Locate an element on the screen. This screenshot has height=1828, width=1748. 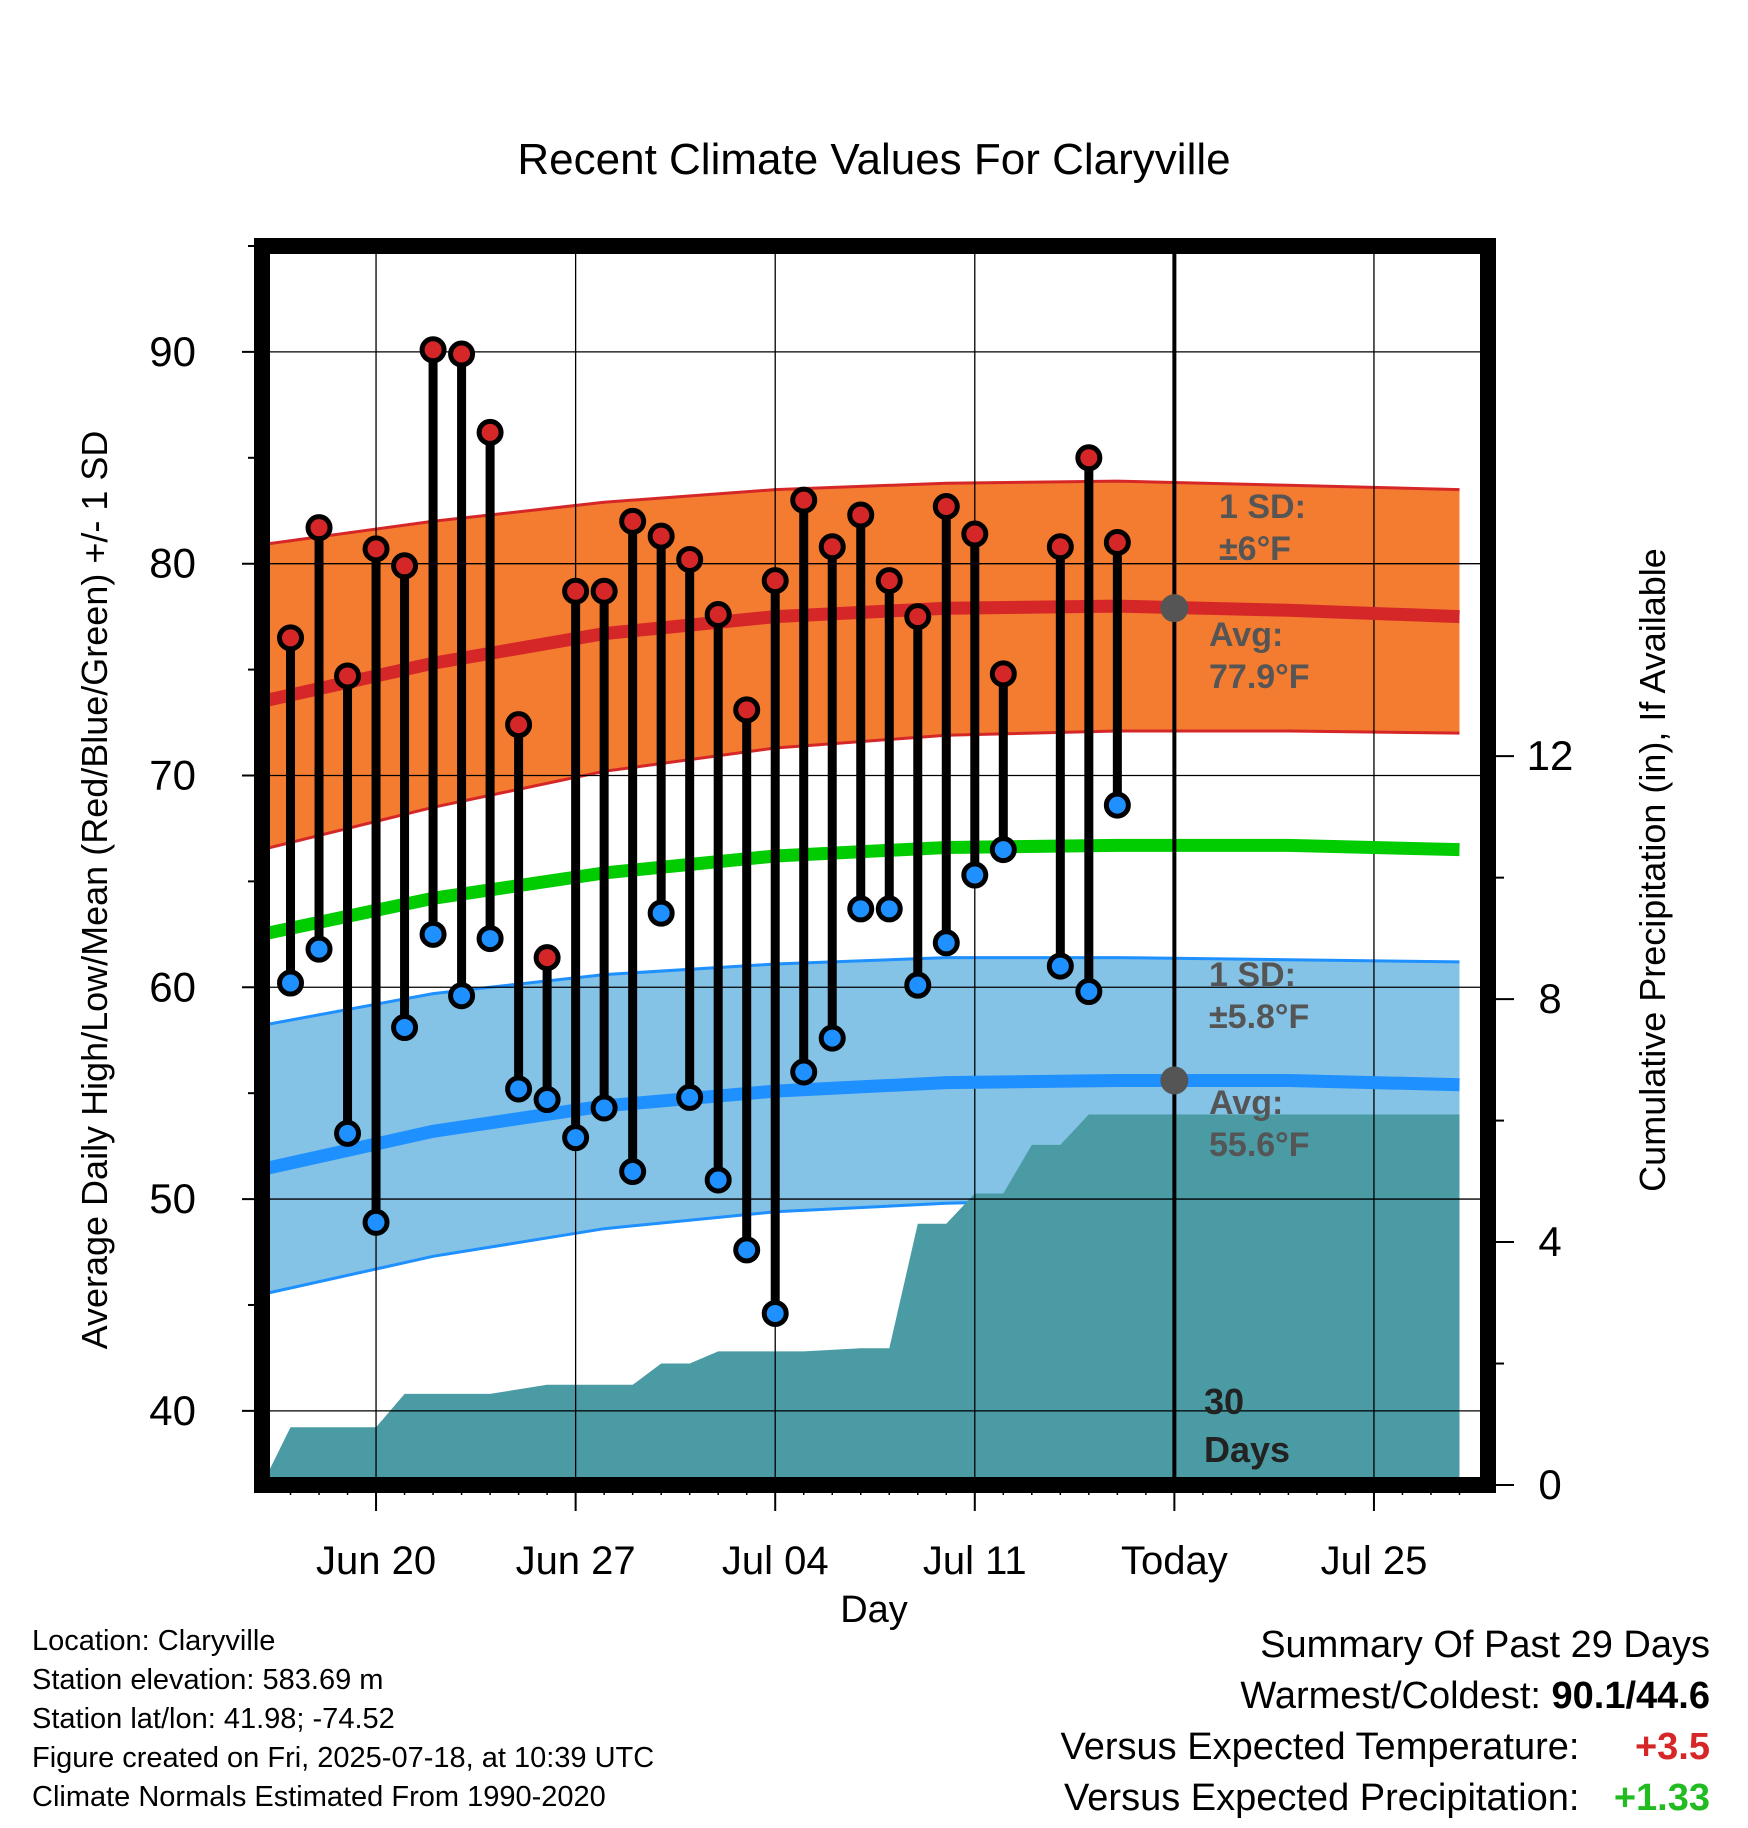
warmest-coldest-value: 90.1/44.6 is located at coordinates (1630, 1696).